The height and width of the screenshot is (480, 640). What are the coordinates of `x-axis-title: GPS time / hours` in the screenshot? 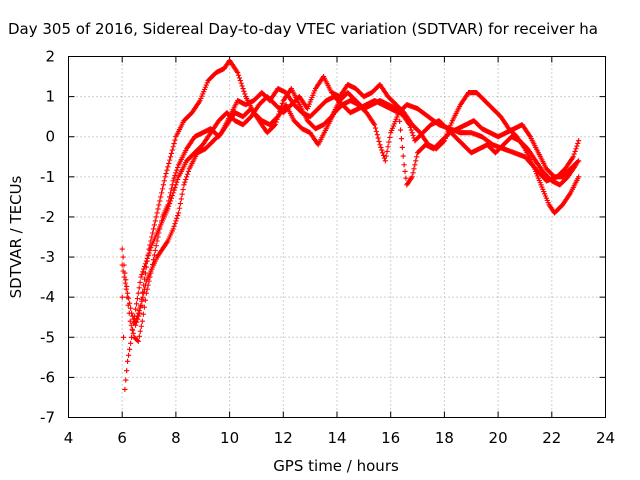 It's located at (336, 466).